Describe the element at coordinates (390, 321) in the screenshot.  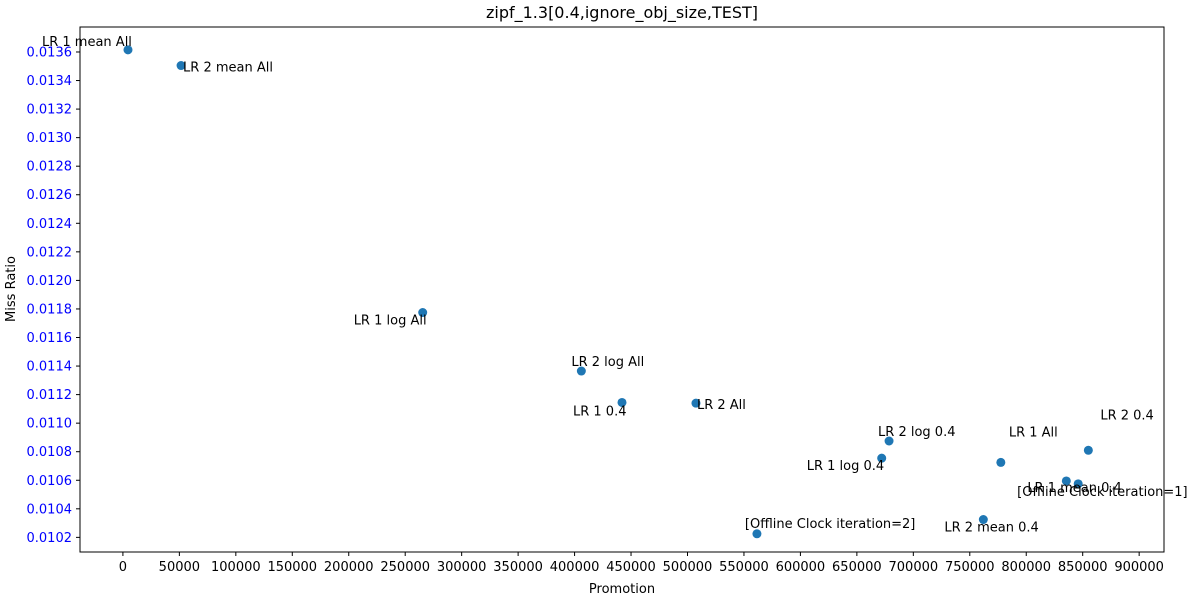
I see `data-label: LR 1 log All` at that location.